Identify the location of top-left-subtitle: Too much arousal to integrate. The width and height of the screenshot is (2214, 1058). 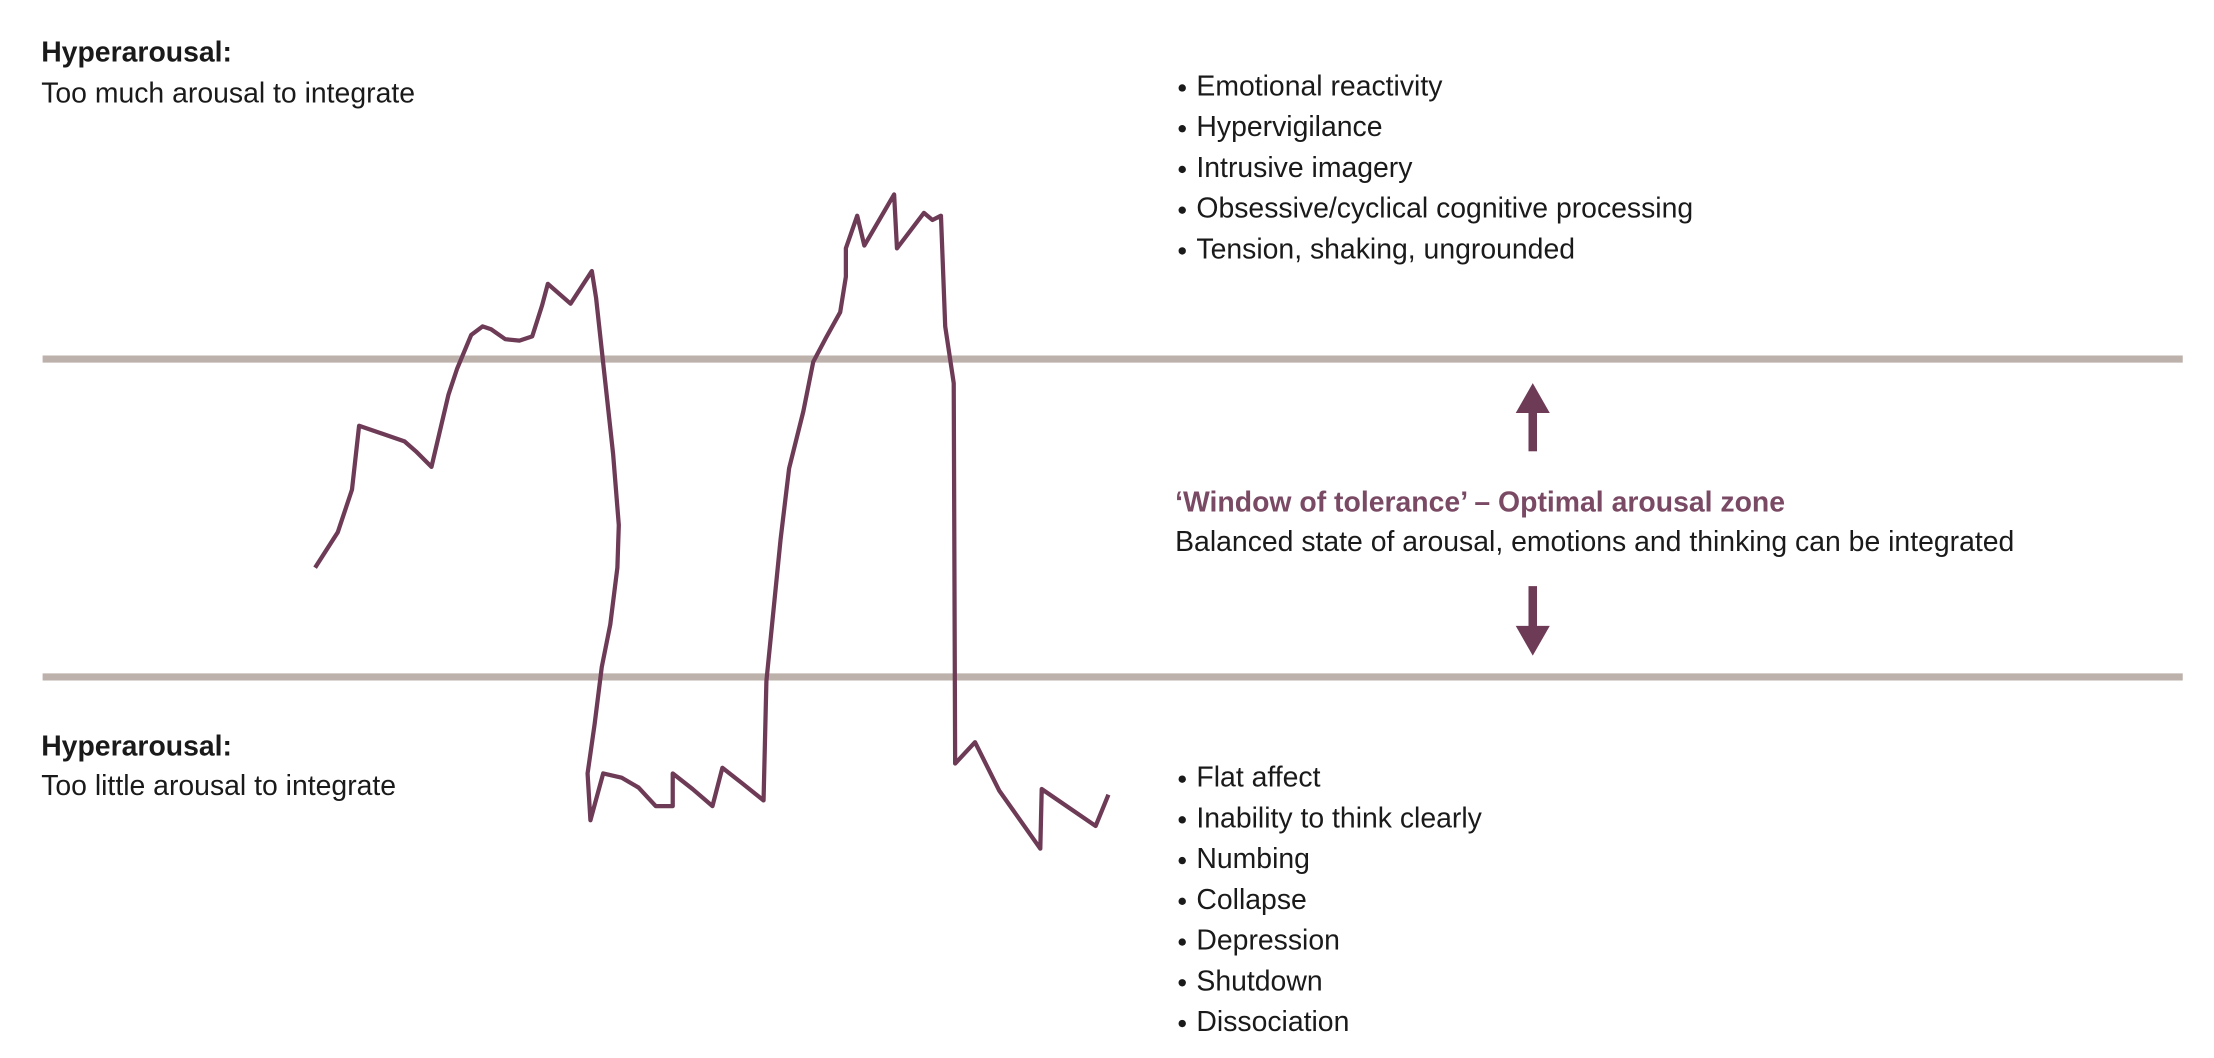
(228, 94).